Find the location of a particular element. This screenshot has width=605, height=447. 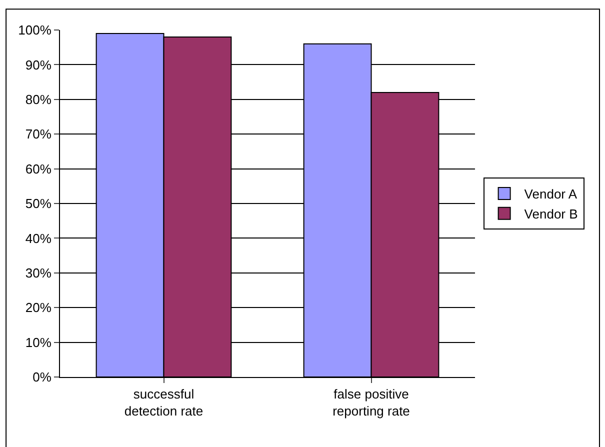

y-tick-label: 50% is located at coordinates (38, 204).